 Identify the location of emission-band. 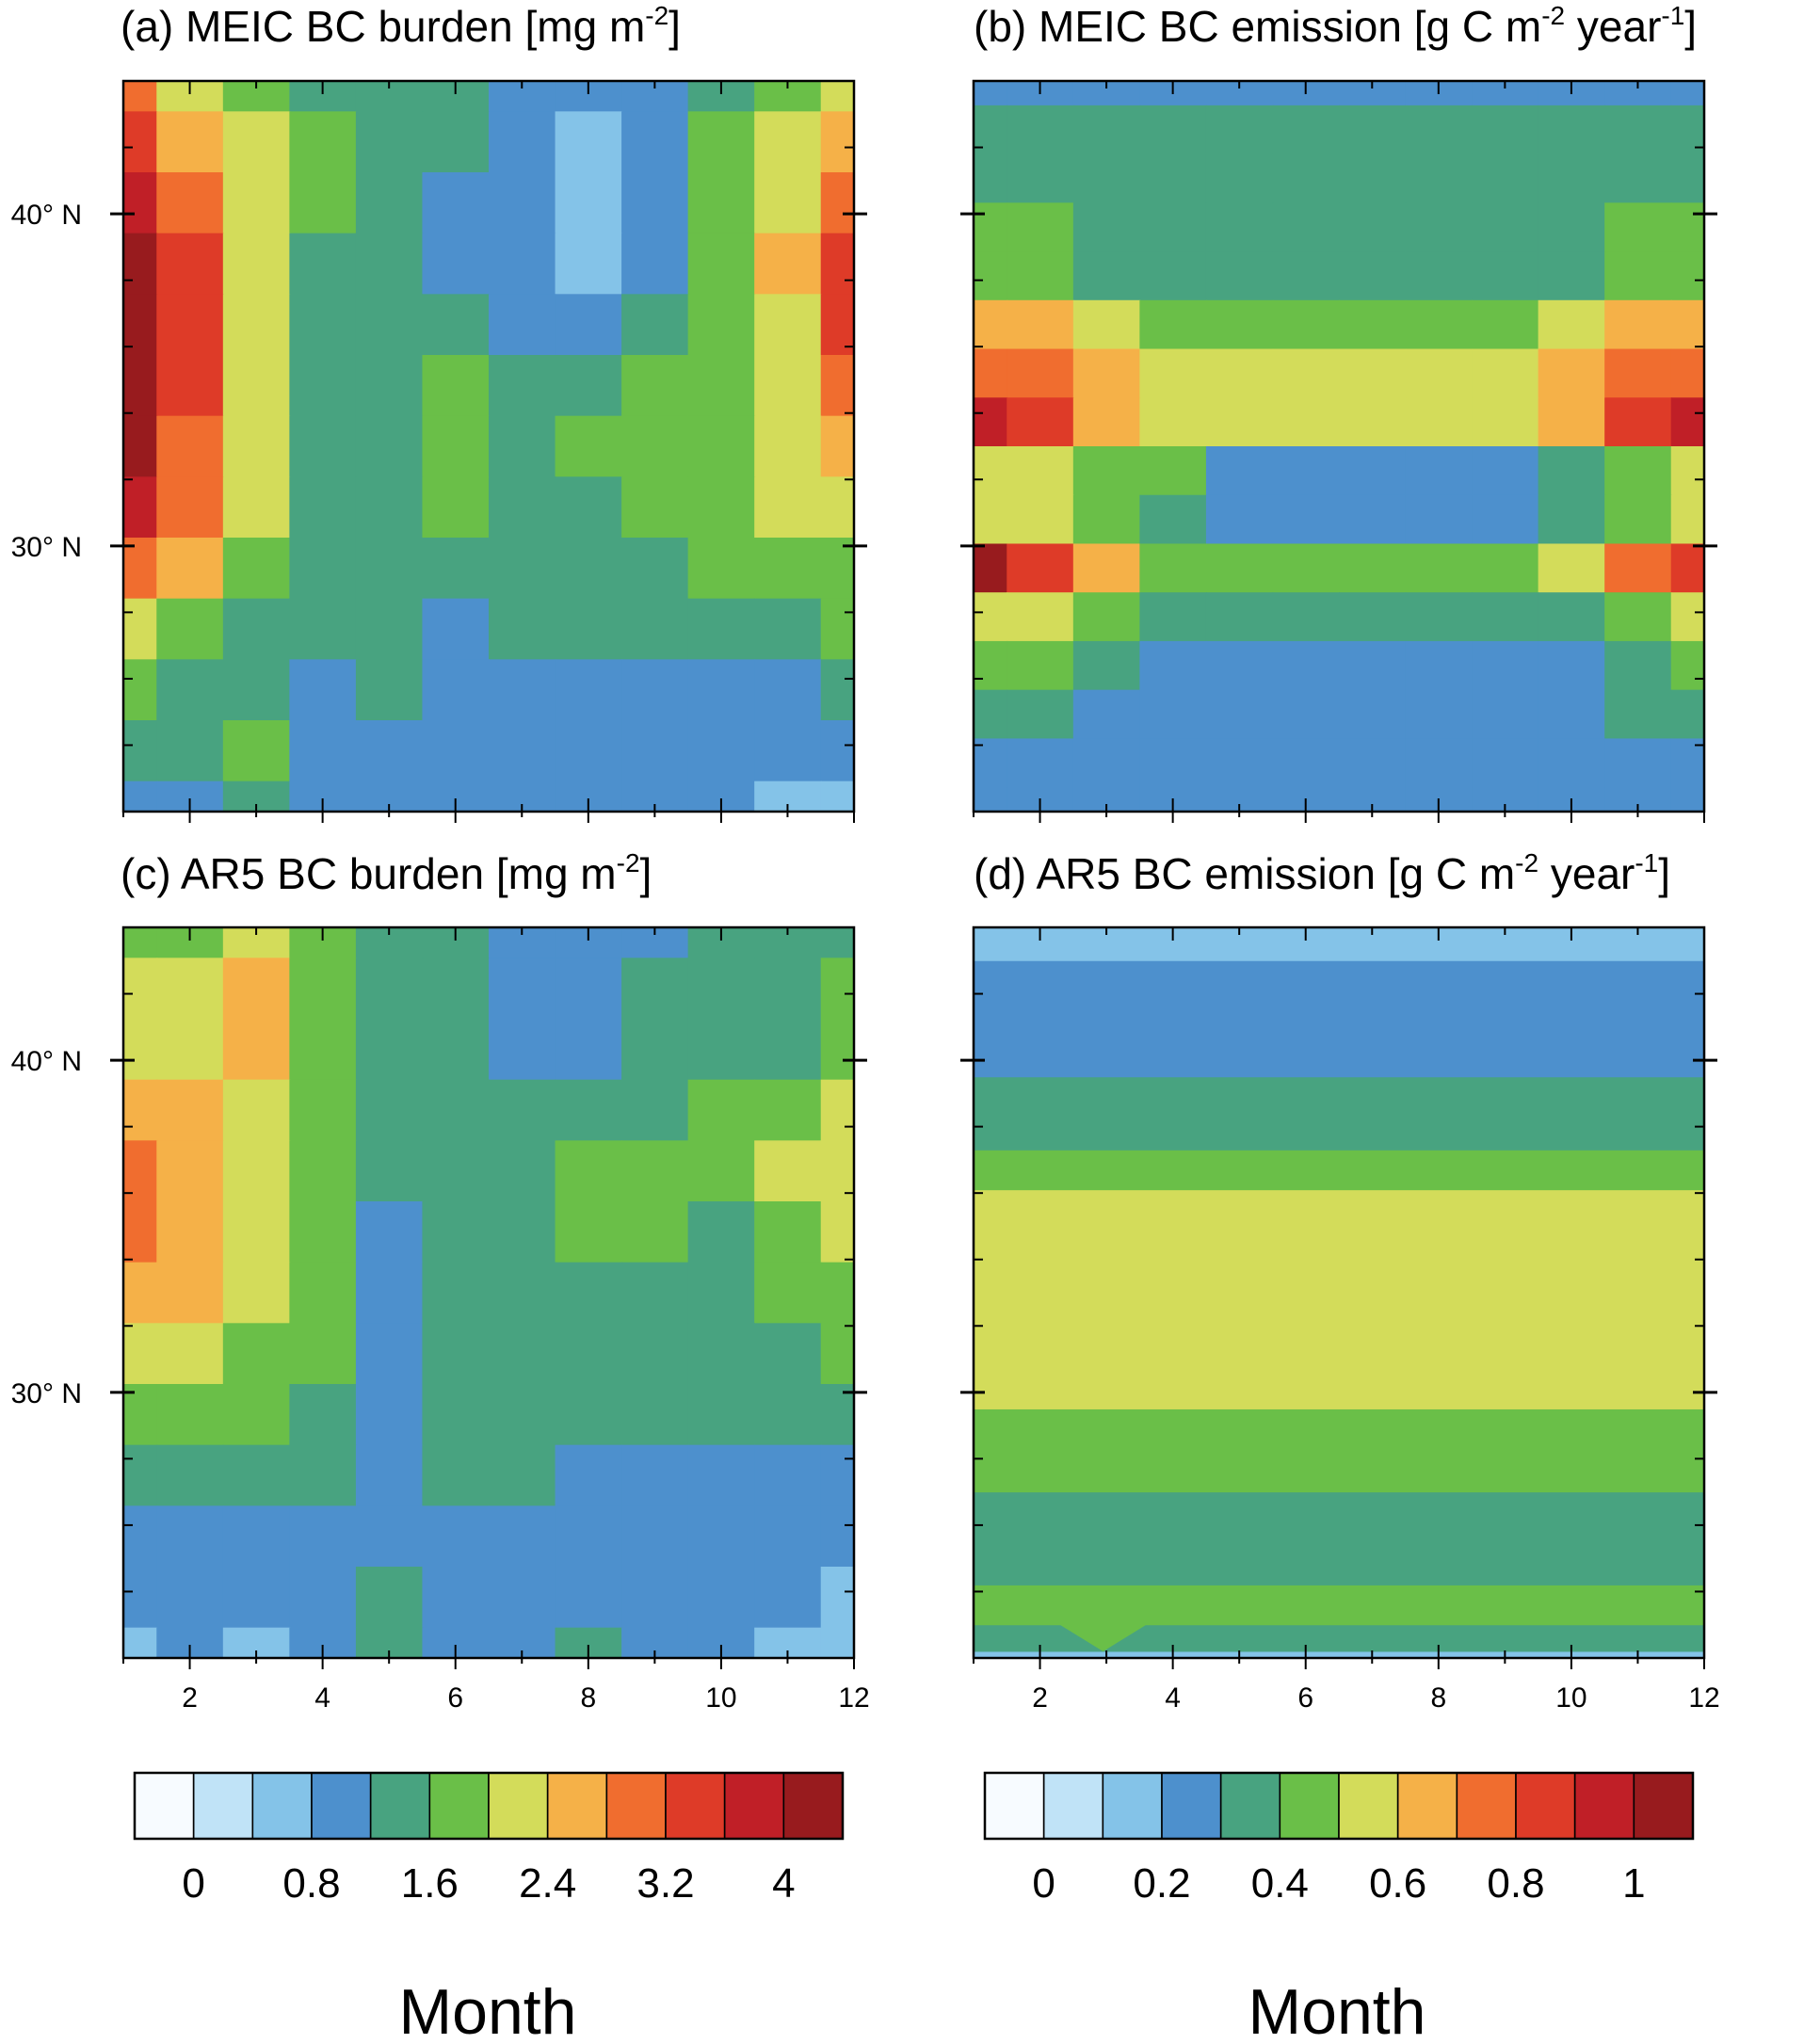
(1339, 1654).